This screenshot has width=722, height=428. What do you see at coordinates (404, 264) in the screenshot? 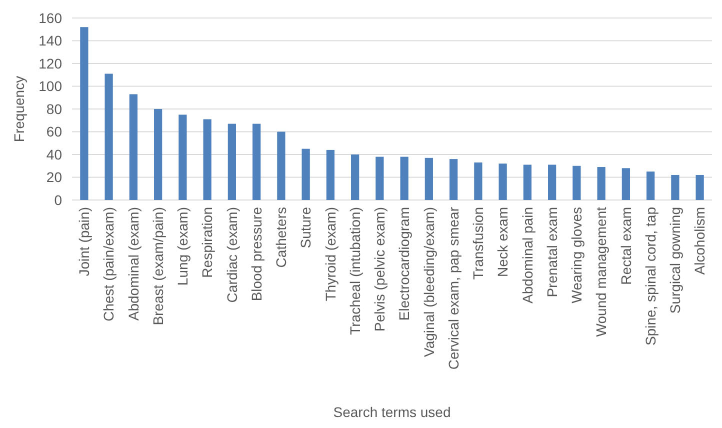
I see `x-tick-label: Electrocardiogram` at bounding box center [404, 264].